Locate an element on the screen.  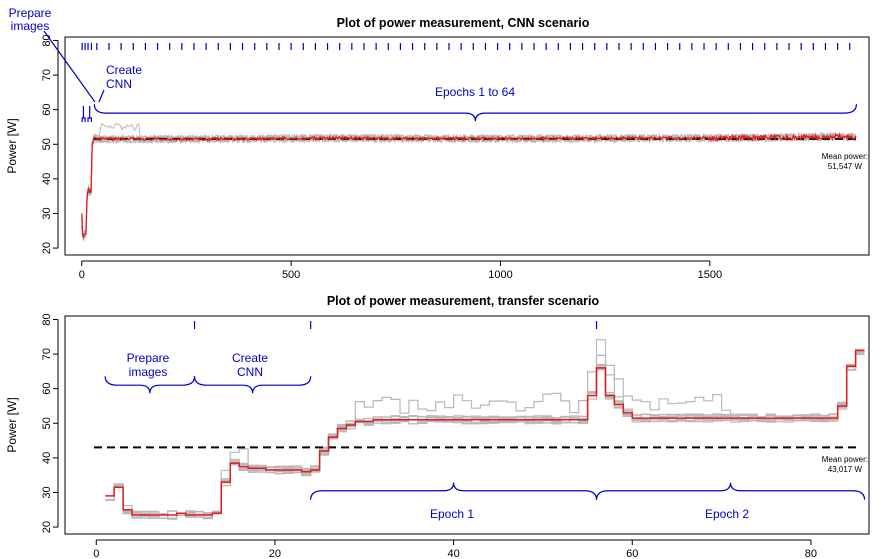
annotation-prepare-images-cnn-1: Prepare is located at coordinates (30, 13).